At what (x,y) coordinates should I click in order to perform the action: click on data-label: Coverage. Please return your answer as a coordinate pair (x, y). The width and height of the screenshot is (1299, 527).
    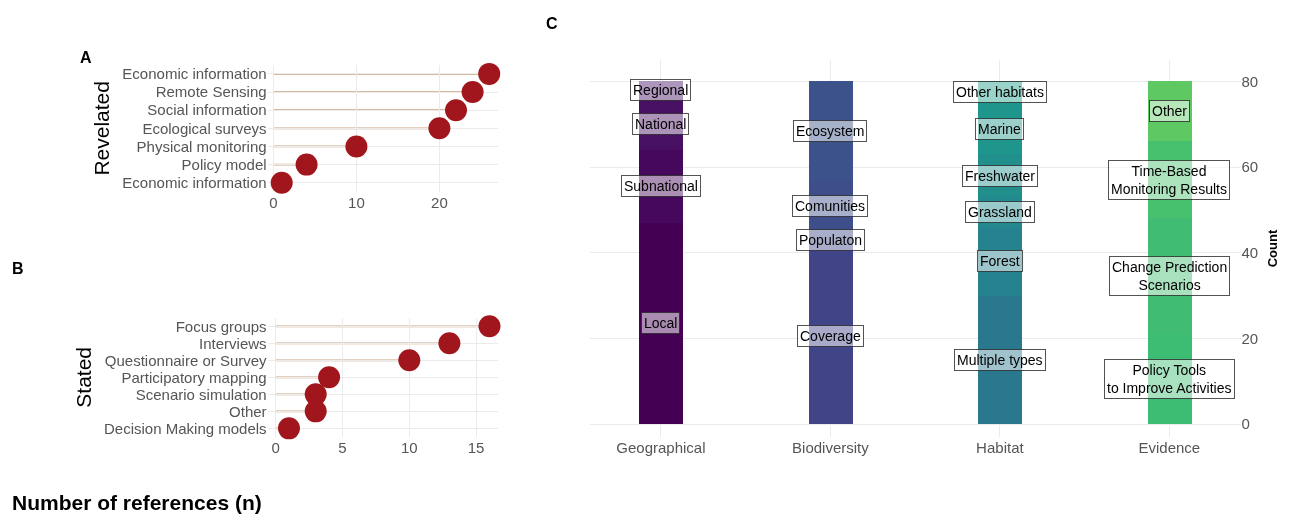
    Looking at the image, I should click on (830, 336).